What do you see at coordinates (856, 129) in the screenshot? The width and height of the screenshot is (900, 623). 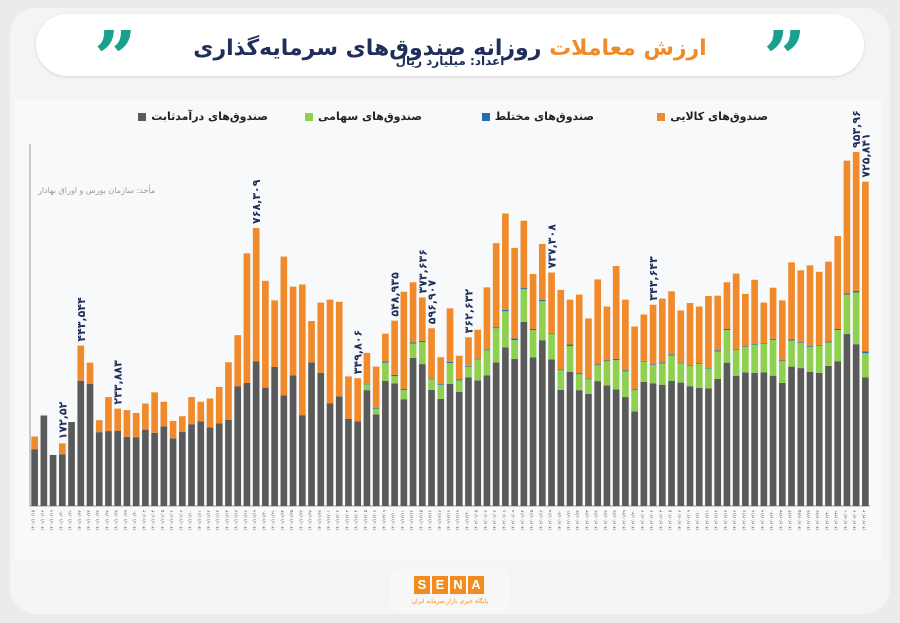 I see `data-label: ۹۵۳,۹۶` at bounding box center [856, 129].